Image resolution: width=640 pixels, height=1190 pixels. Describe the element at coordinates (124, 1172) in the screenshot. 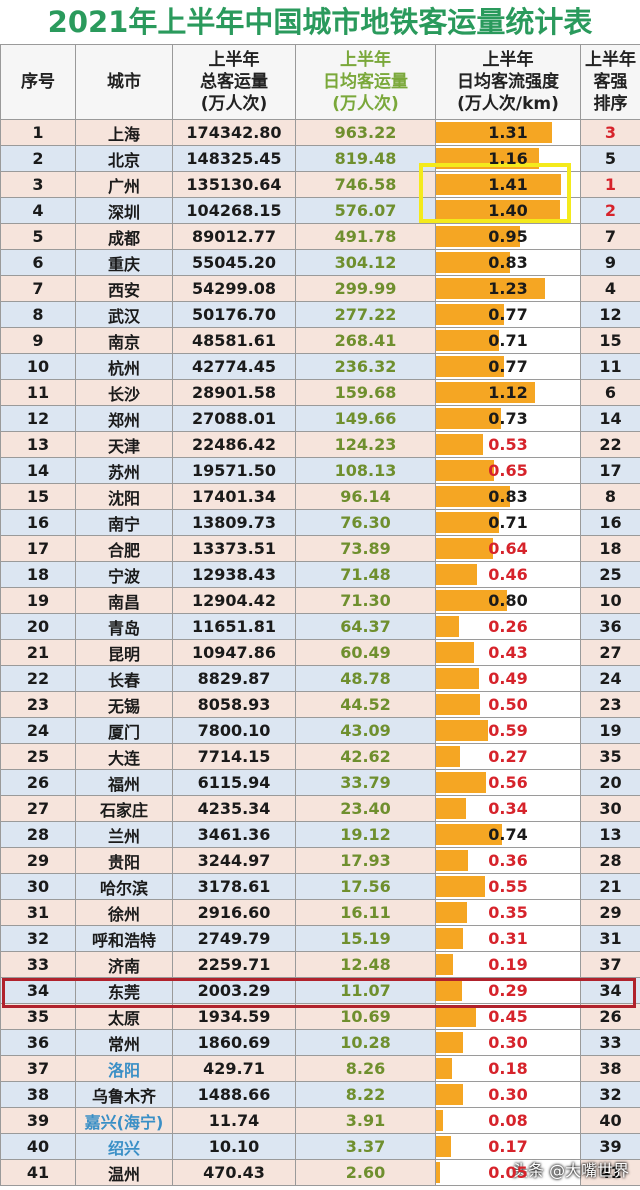

I see `row-city: 温州` at that location.